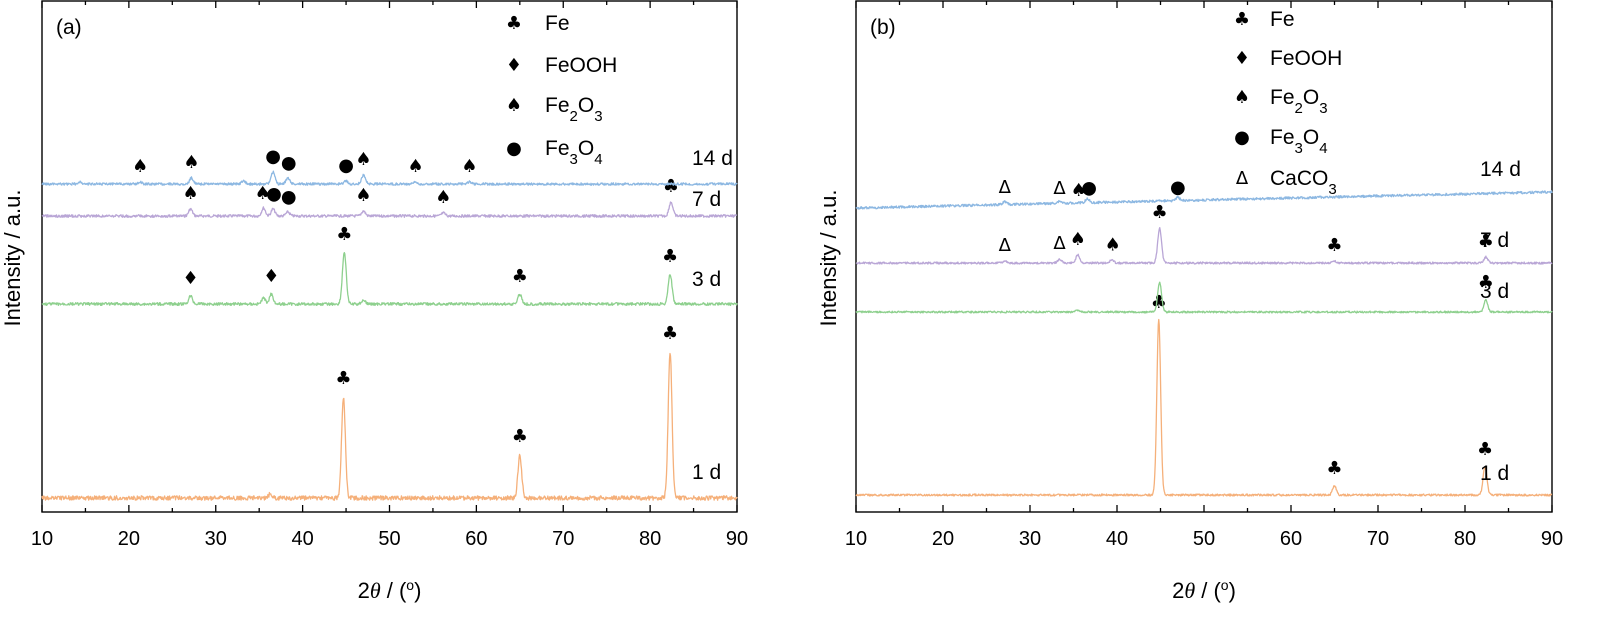 This screenshot has width=1597, height=622. I want to click on series-7d: Δ Δ ♠ ♠♣♣ ♣7 d, so click(1204, 233).